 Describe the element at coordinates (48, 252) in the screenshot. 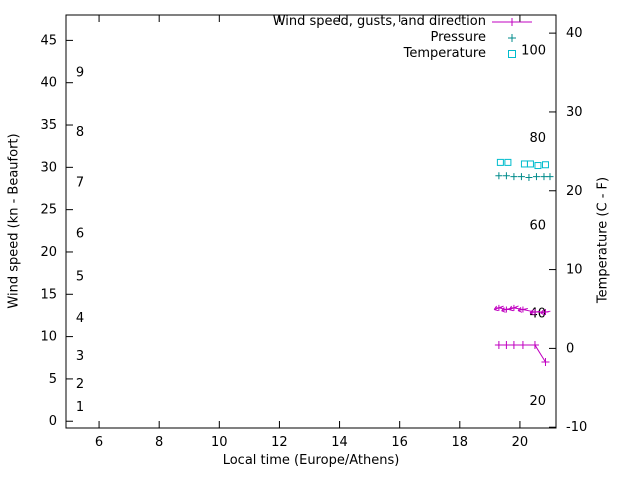

I see `y-left-tick-label: 20` at that location.